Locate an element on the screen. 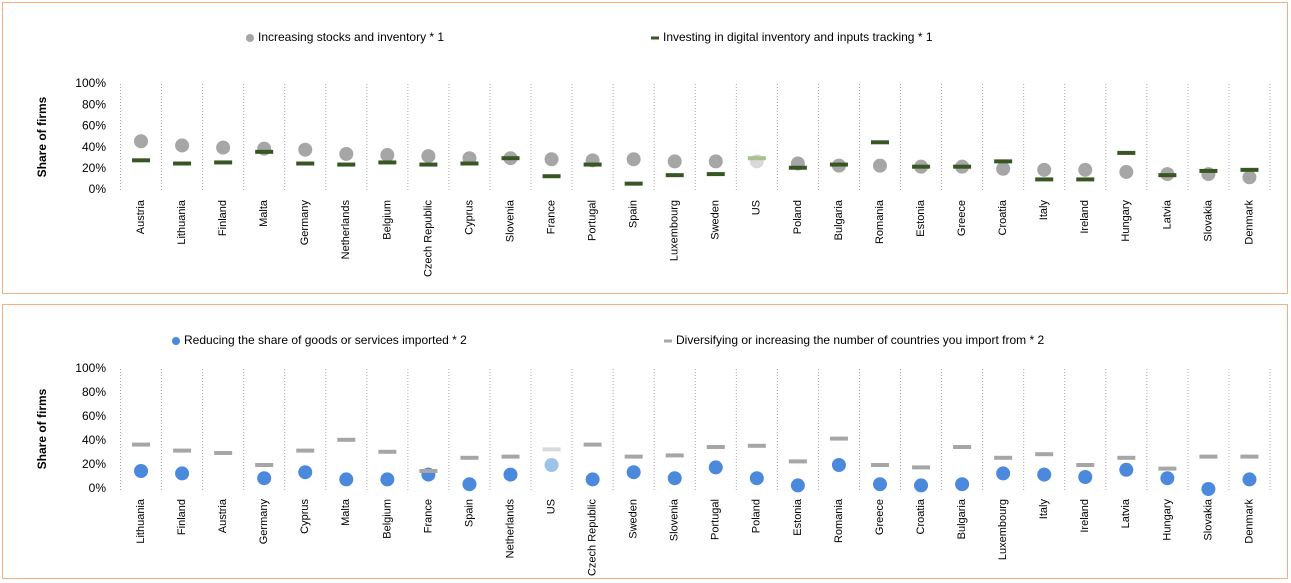 The image size is (1291, 583). y-axis-title: Share of firms is located at coordinates (42, 136).